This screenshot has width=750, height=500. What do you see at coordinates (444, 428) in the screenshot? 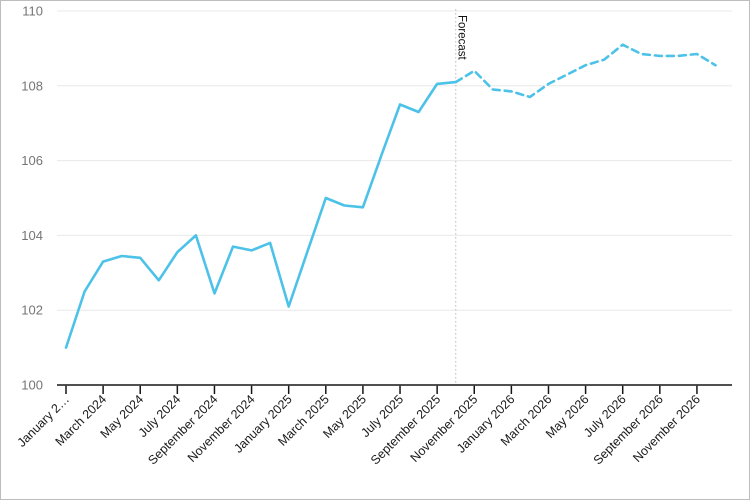
I see `x-axis-label: November 2025` at bounding box center [444, 428].